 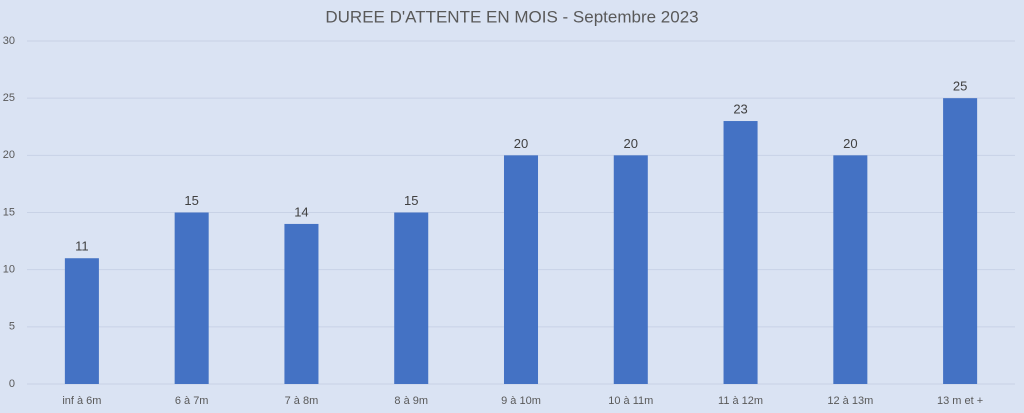 I want to click on y-tick-label: 25, so click(x=9, y=98).